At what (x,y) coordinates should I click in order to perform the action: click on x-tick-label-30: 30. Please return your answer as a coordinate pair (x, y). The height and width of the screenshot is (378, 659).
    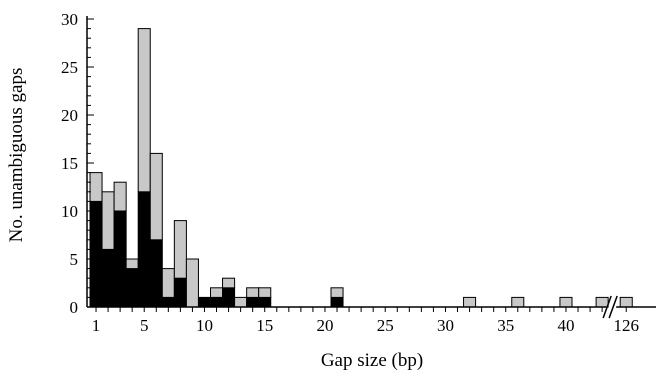
    Looking at the image, I should click on (445, 325).